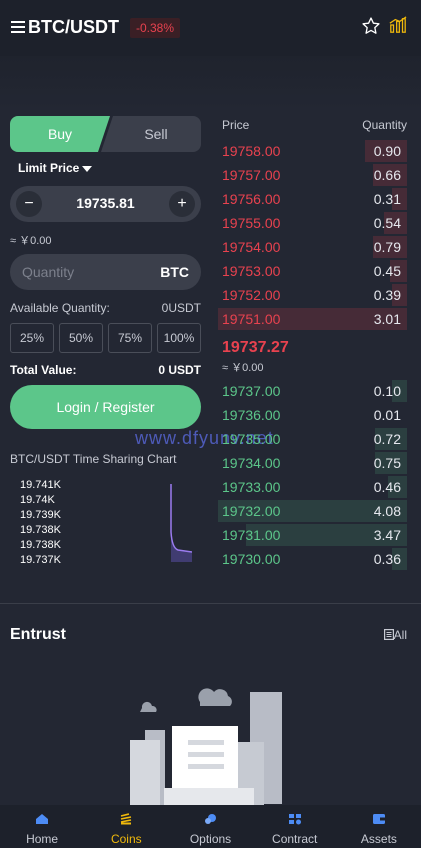  Describe the element at coordinates (87, 168) in the screenshot. I see `caret-down-icon` at that location.